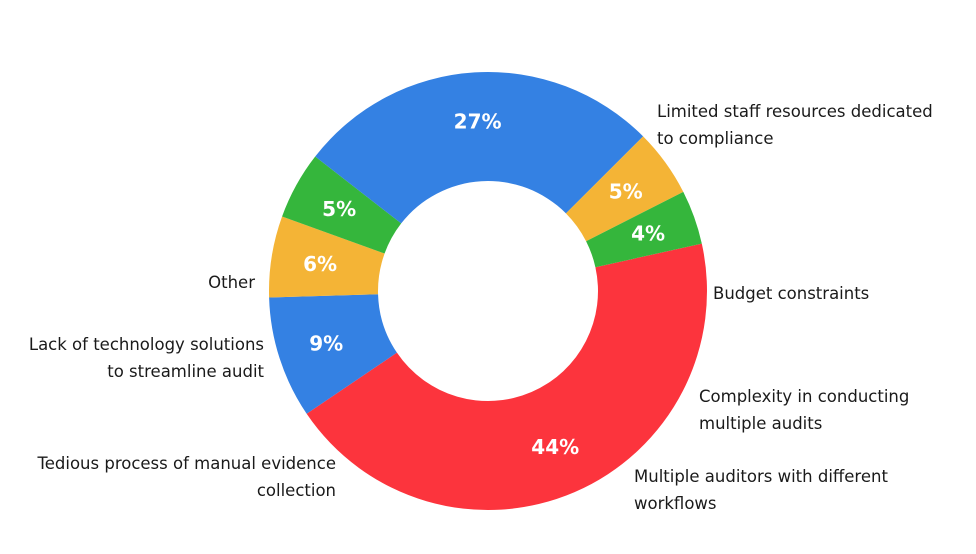 The height and width of the screenshot is (554, 976). I want to click on slice-category-label-line: Budget constraints, so click(791, 293).